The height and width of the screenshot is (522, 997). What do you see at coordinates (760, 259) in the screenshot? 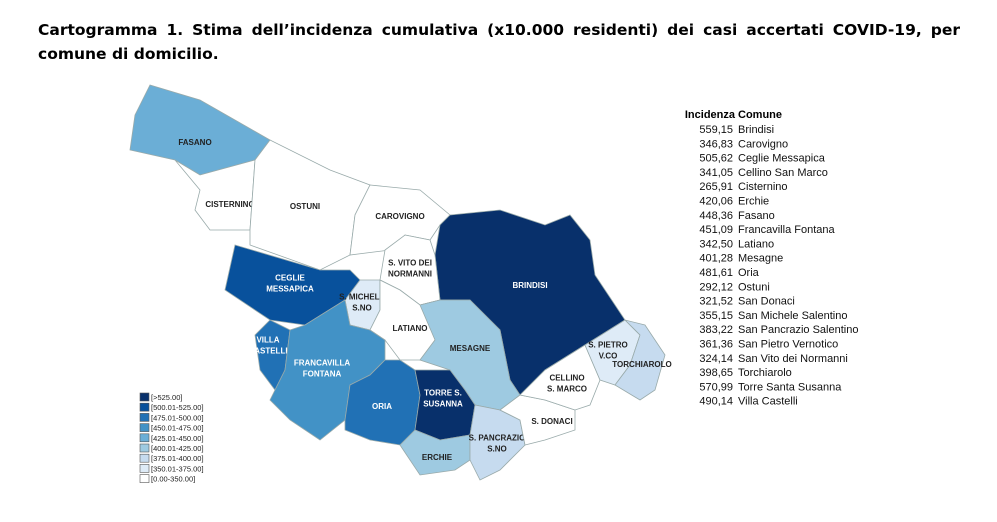
I see `table-cell: Mesagne` at bounding box center [760, 259].